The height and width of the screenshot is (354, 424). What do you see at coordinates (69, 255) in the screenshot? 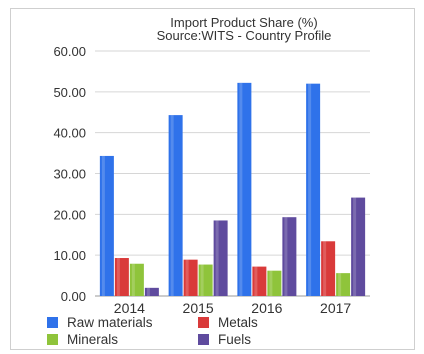
I see `y-tick-label: 10.00` at bounding box center [69, 255].